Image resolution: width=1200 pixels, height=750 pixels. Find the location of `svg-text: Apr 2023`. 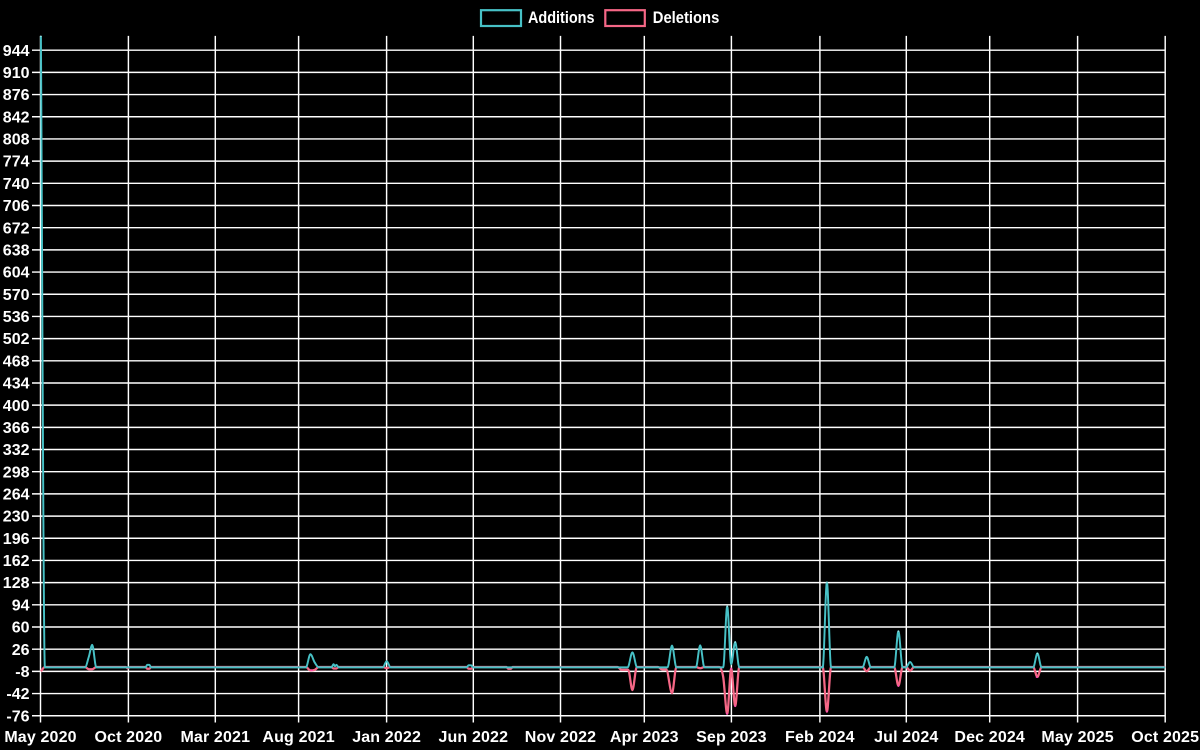

svg-text: Apr 2023 is located at coordinates (644, 737).